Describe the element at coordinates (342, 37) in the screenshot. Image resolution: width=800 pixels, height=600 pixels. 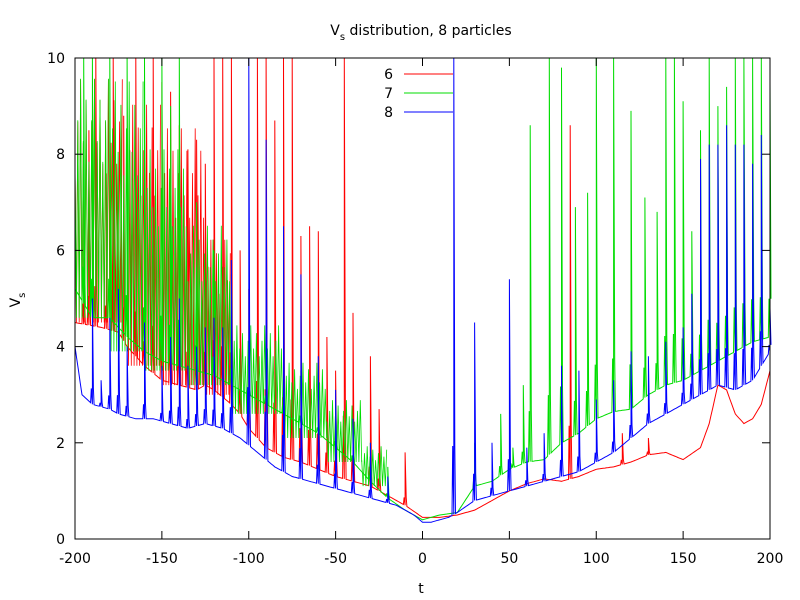
I see `chart-title-sub: s` at that location.